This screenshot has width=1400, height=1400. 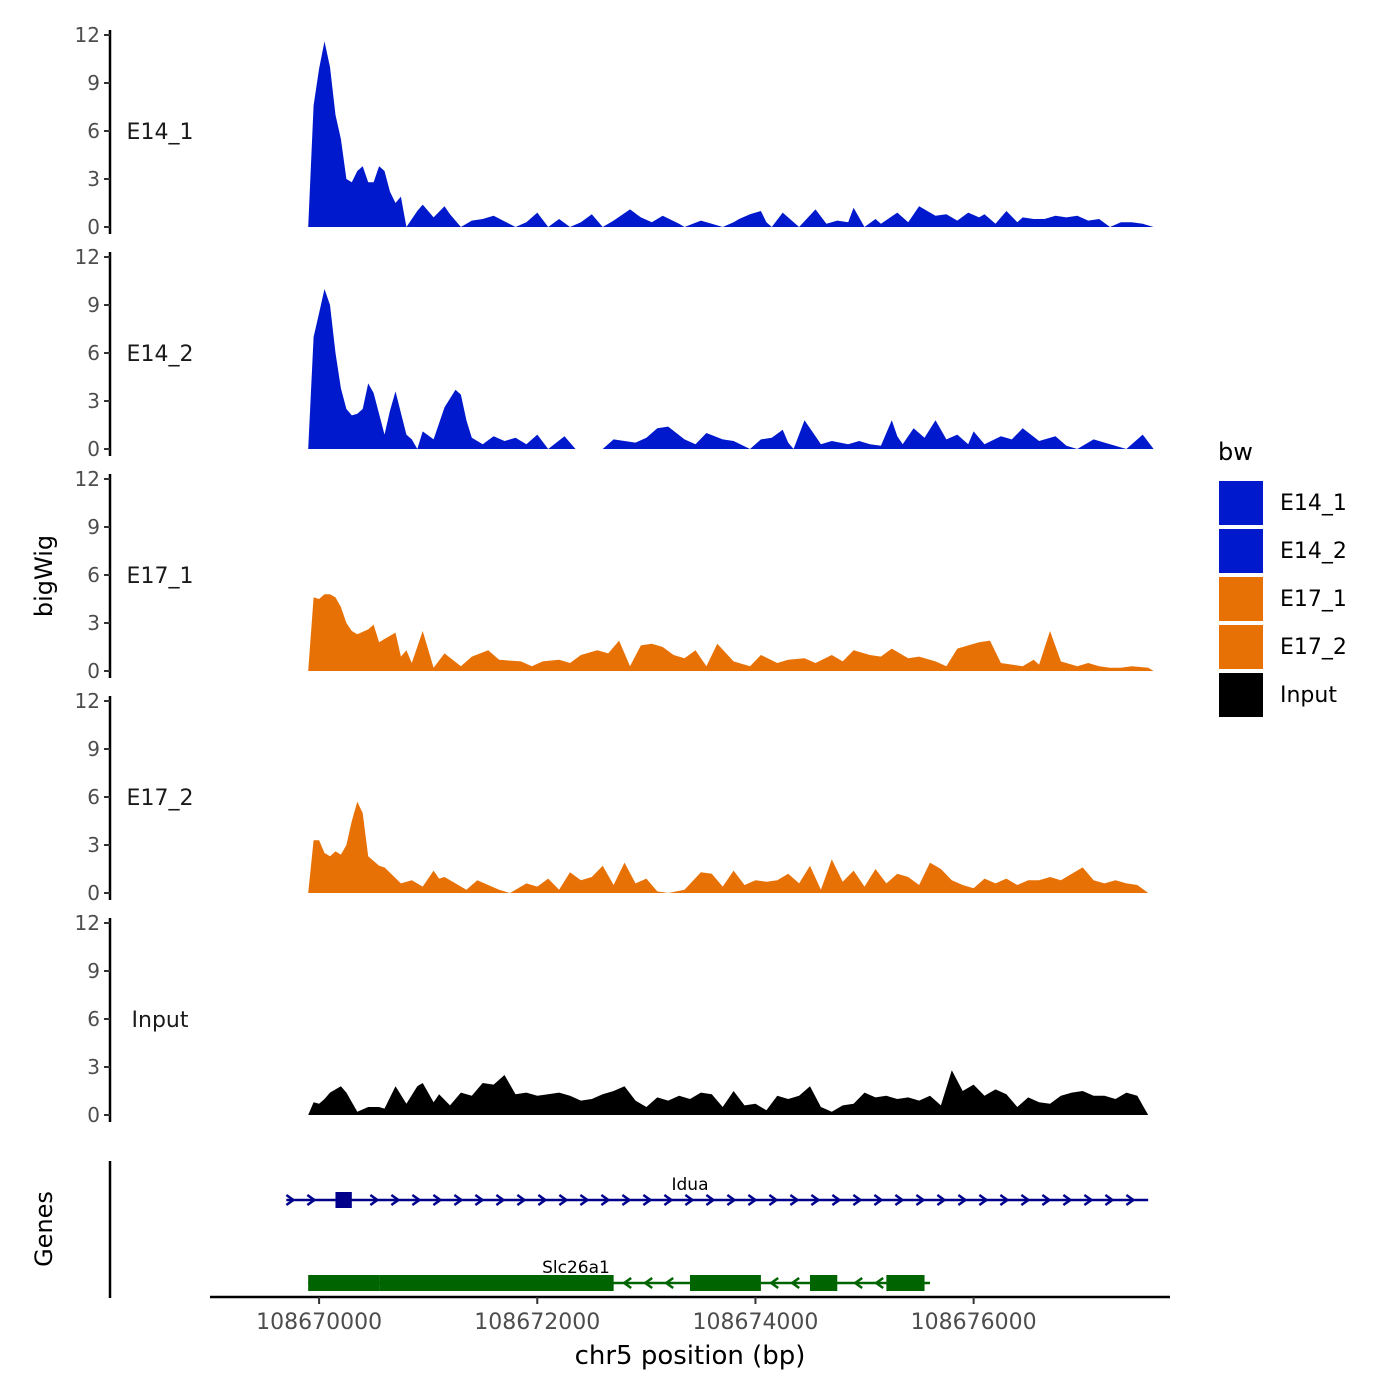 I want to click on x-tick-label: 108676000, so click(x=974, y=1322).